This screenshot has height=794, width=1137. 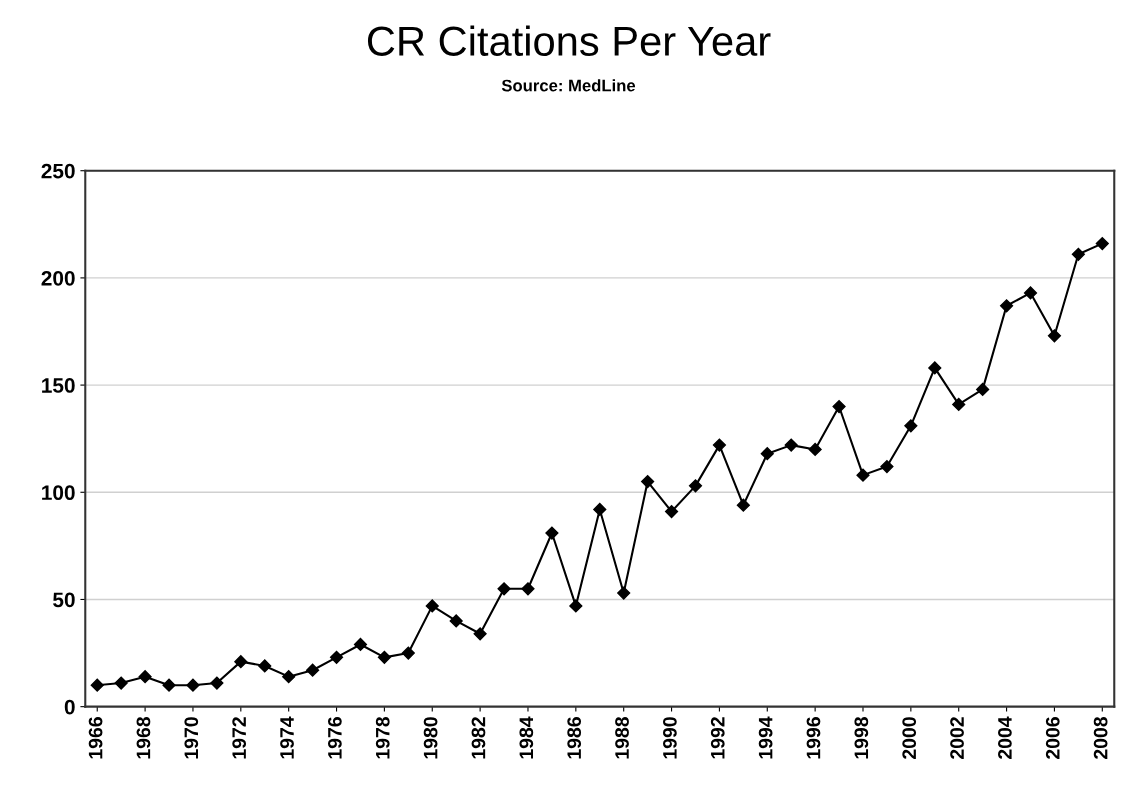 I want to click on x-tick-label: 1984, so click(x=526, y=737).